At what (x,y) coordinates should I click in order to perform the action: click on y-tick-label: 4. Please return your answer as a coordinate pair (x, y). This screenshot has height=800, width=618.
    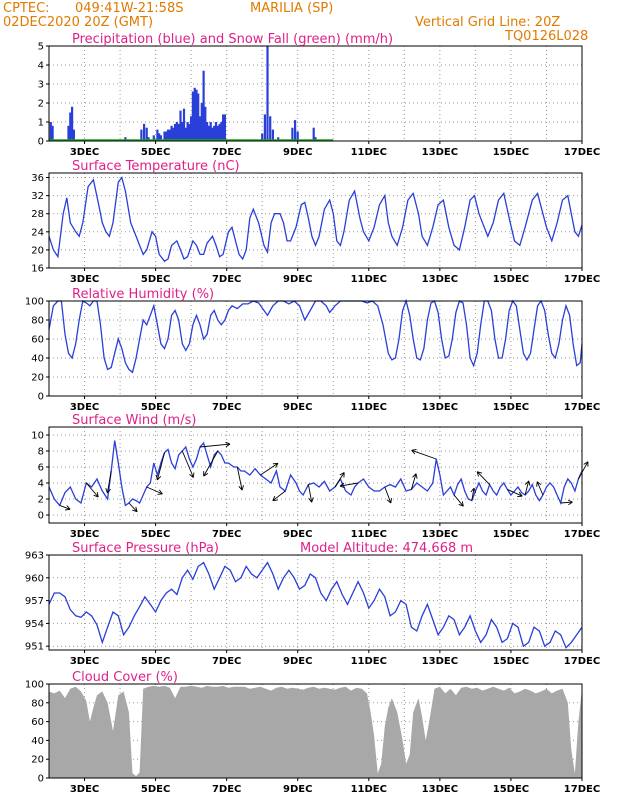
    Looking at the image, I should click on (41, 66).